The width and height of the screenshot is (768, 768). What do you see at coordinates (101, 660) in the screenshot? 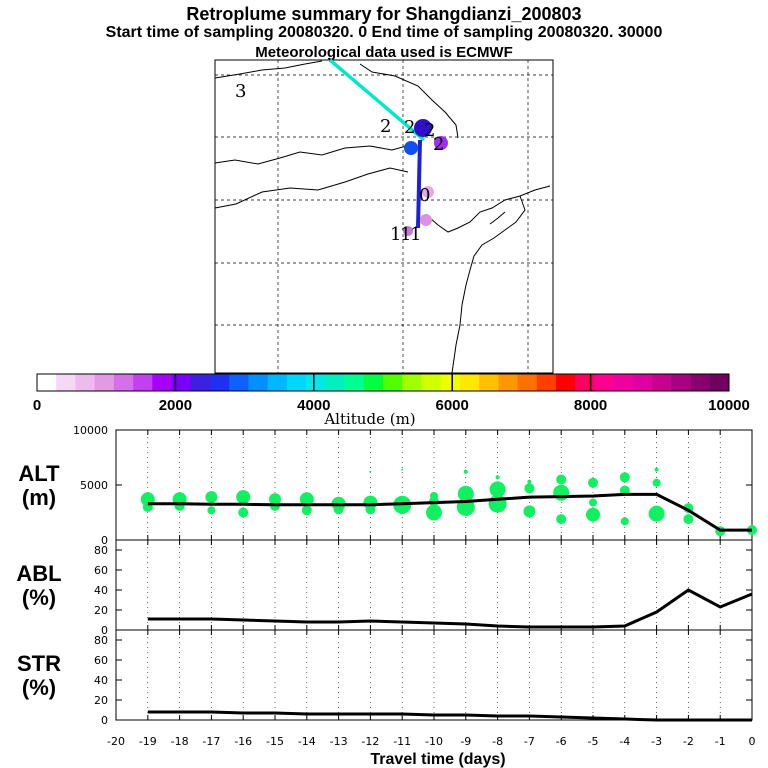
I see `y-tick-label: 60` at bounding box center [101, 660].